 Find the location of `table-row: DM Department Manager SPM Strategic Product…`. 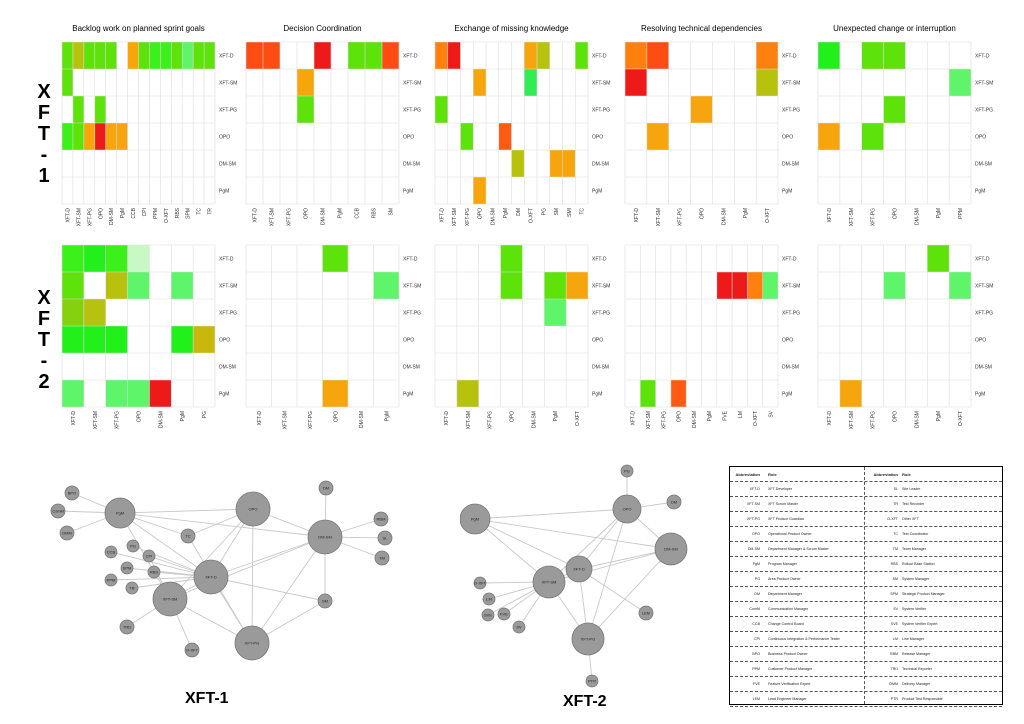

table-row: DM Department Manager SPM Strategic Product… is located at coordinates (866, 594).